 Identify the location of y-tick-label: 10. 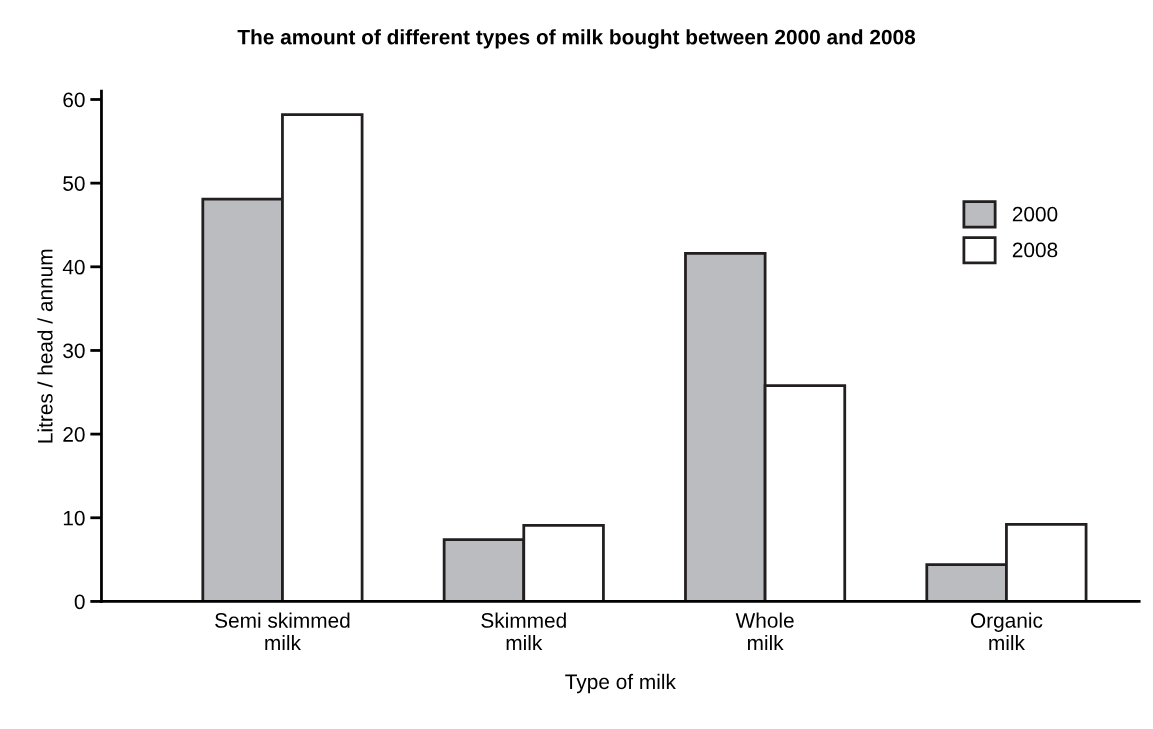
(74, 518).